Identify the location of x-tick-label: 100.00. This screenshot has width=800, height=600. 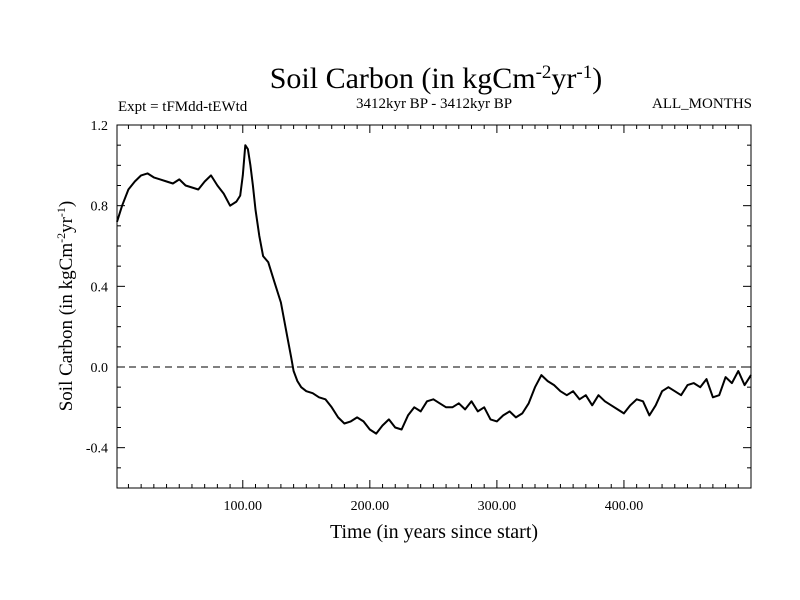
(243, 506).